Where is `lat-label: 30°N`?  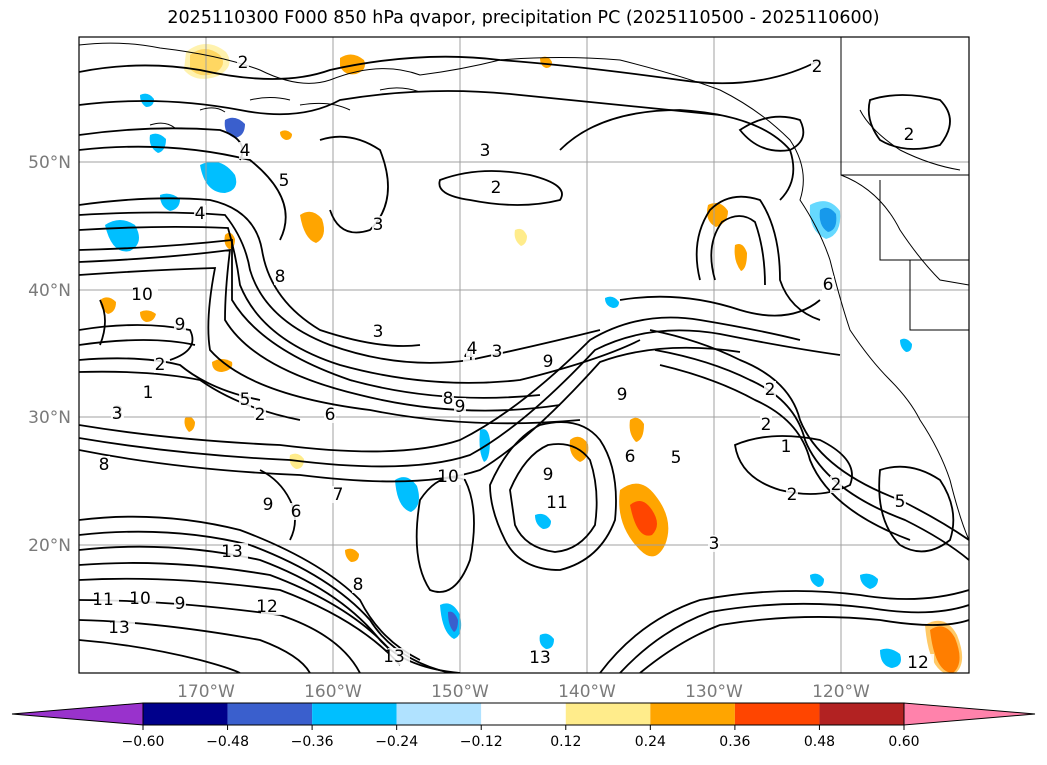
lat-label: 30°N is located at coordinates (49, 418).